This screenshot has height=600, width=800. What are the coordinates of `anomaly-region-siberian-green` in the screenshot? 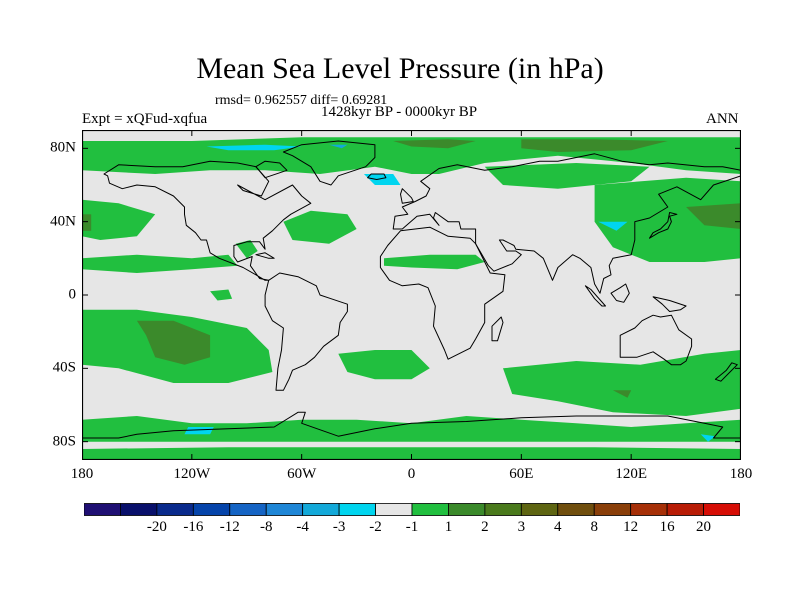 It's located at (567, 176).